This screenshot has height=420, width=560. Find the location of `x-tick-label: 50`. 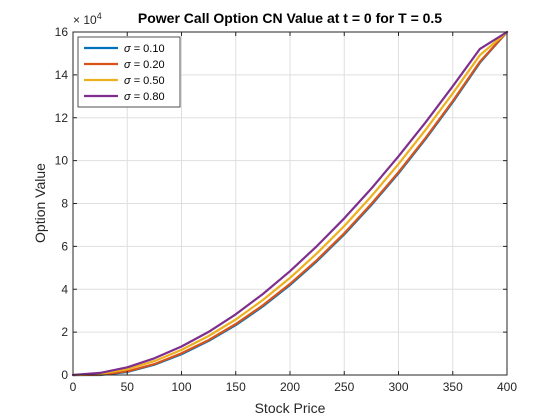

x-tick-label: 50 is located at coordinates (128, 387).